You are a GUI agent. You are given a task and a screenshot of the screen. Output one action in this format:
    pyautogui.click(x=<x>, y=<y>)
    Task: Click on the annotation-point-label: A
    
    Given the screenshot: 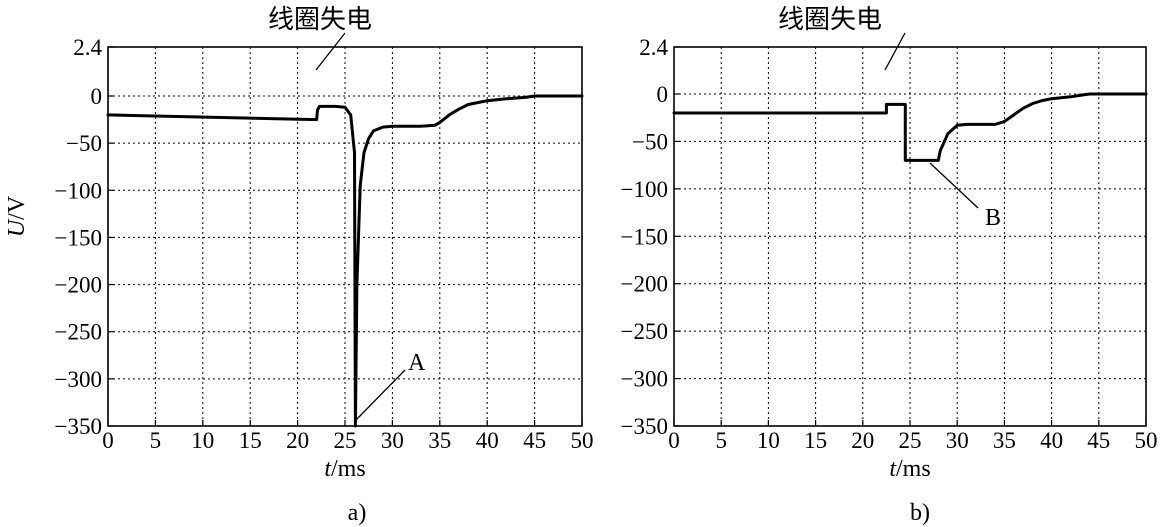 What is the action you would take?
    pyautogui.click(x=417, y=363)
    